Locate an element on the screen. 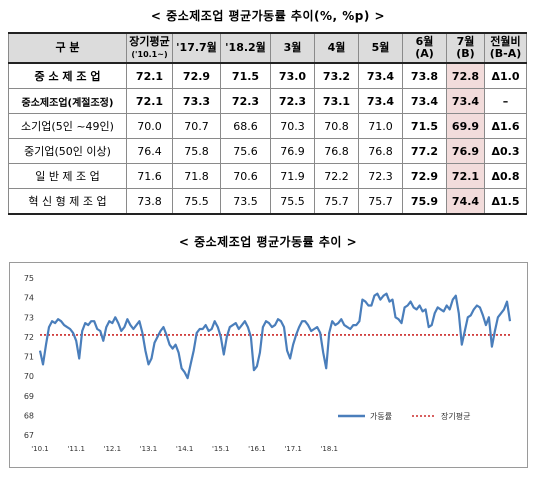 Image resolution: width=536 pixels, height=477 pixels. table-cell: Δ1.5 is located at coordinates (505, 201).